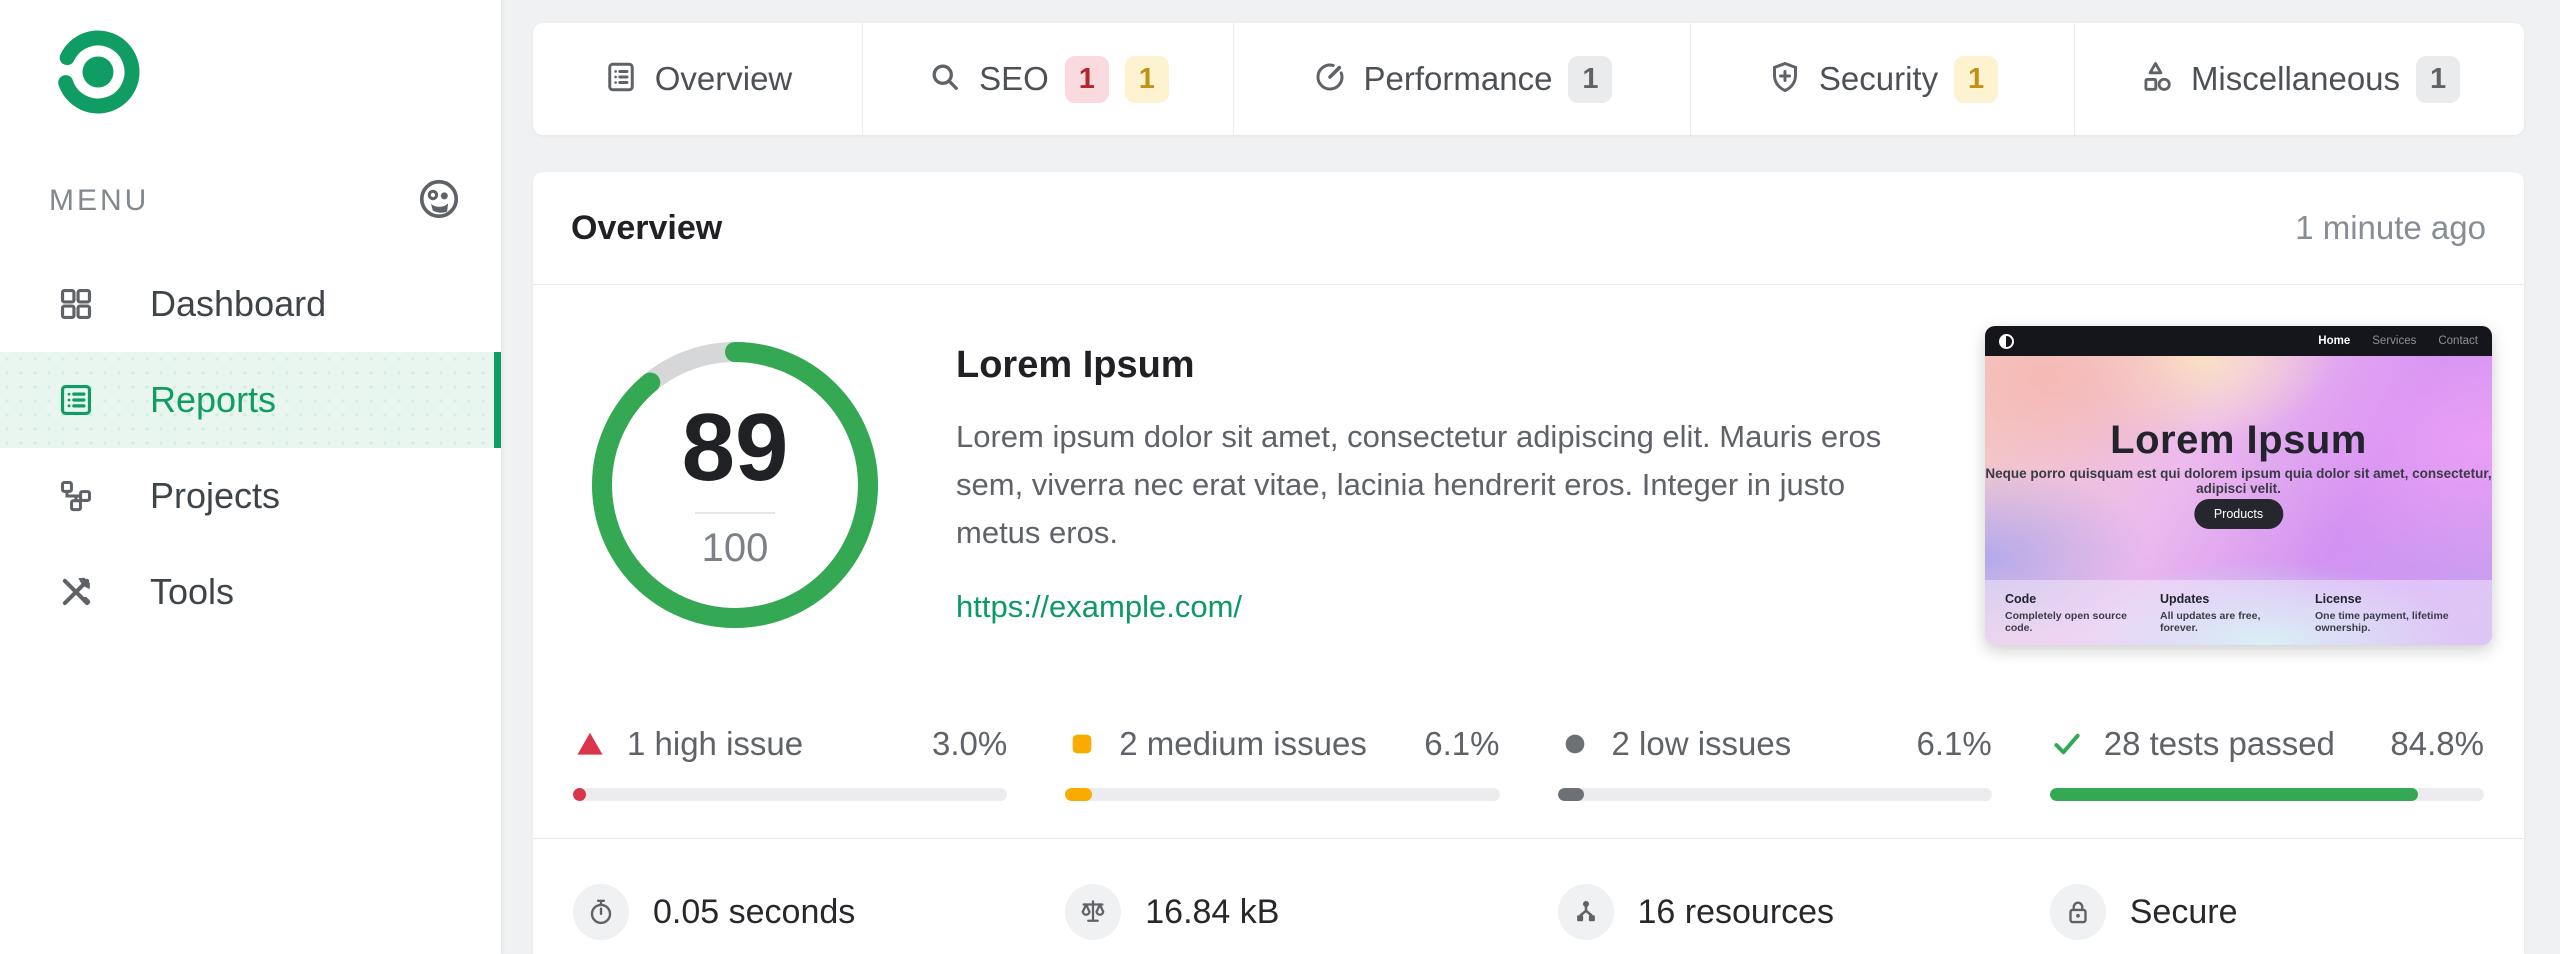 The width and height of the screenshot is (2560, 954). I want to click on tab-overview: Overview, so click(697, 79).